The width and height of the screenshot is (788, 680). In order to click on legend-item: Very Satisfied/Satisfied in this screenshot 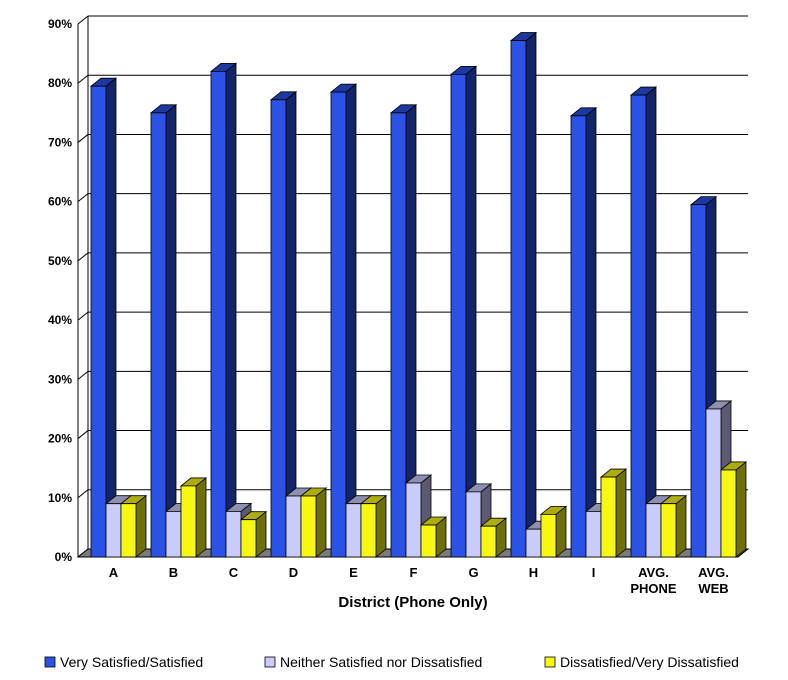, I will do `click(123, 662)`.